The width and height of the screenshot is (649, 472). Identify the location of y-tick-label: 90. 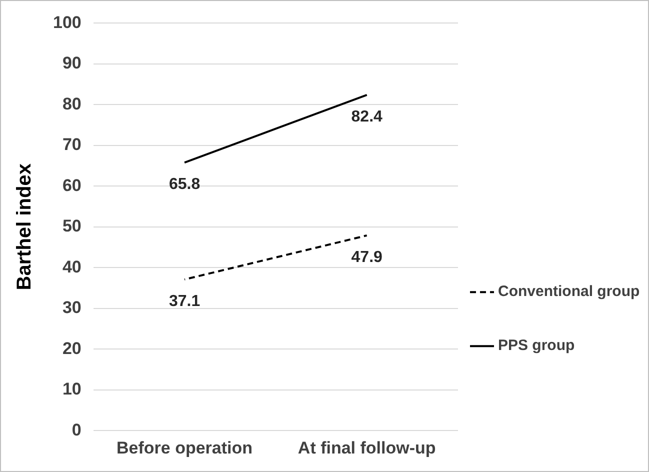
(72, 63).